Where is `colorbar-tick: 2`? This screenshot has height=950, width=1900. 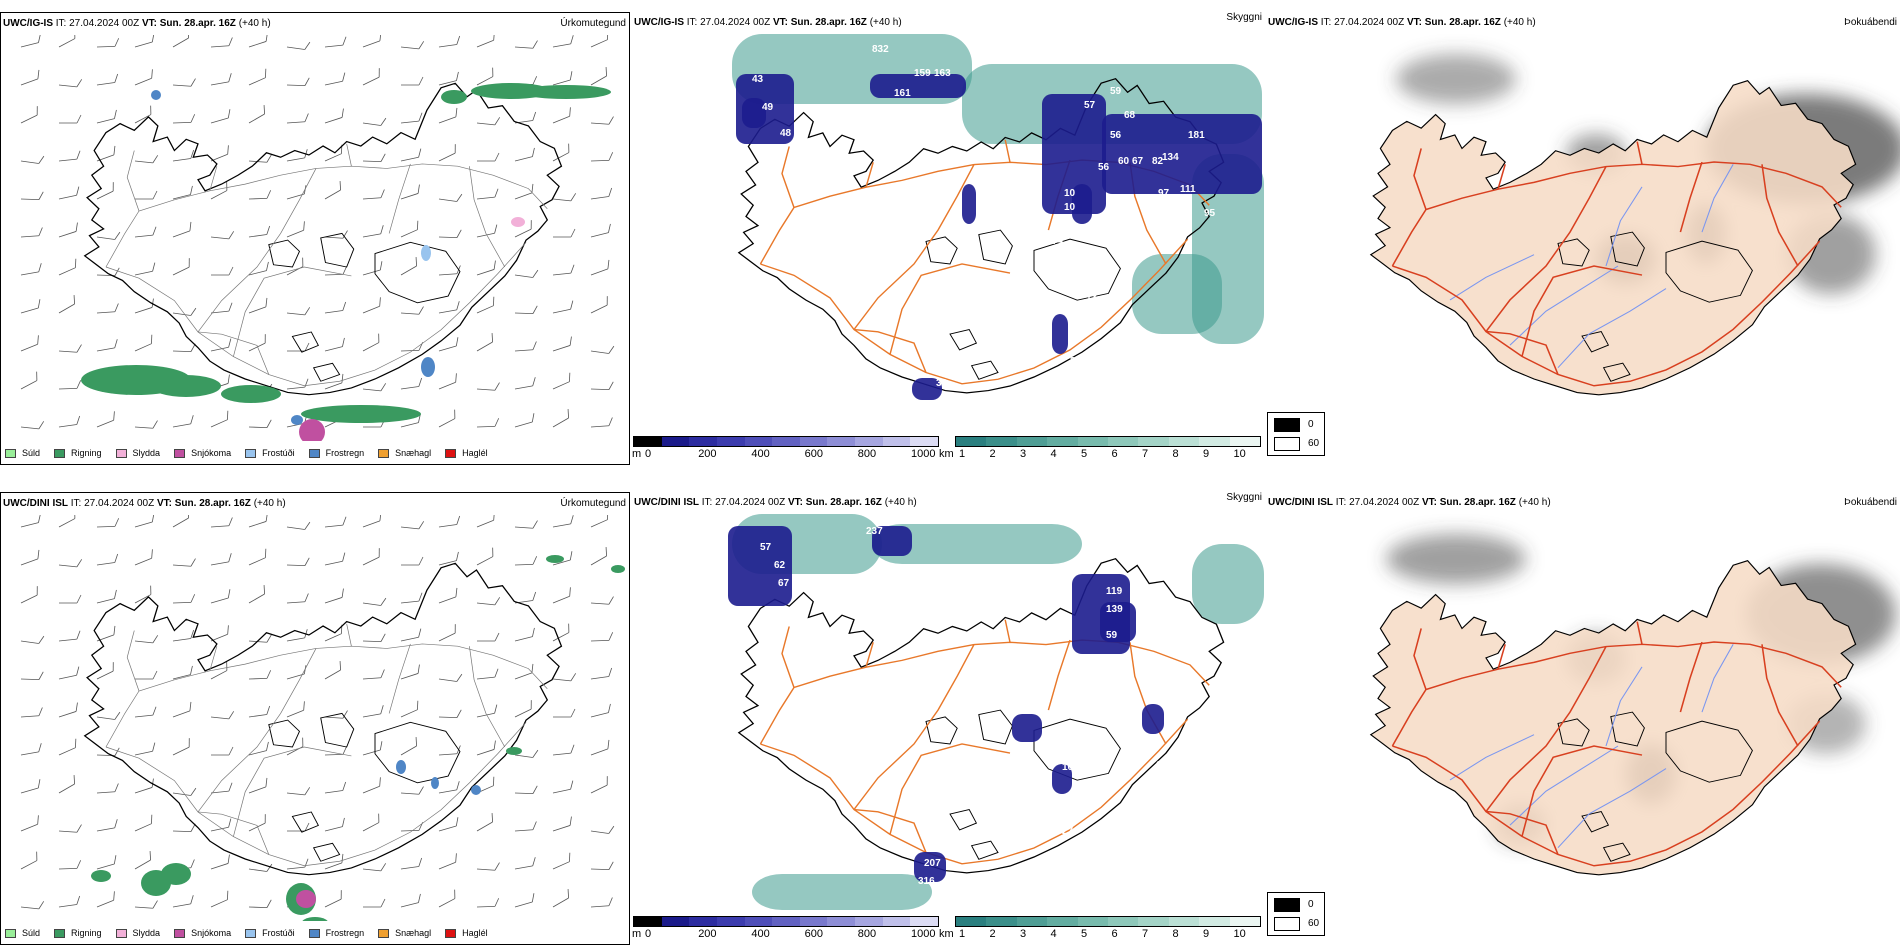 colorbar-tick: 2 is located at coordinates (992, 934).